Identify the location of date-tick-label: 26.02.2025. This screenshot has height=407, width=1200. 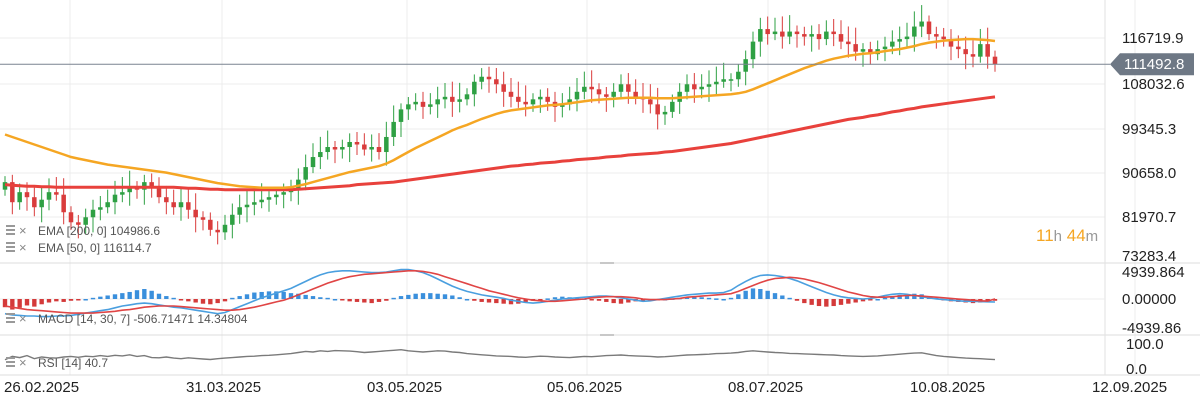
(41, 387).